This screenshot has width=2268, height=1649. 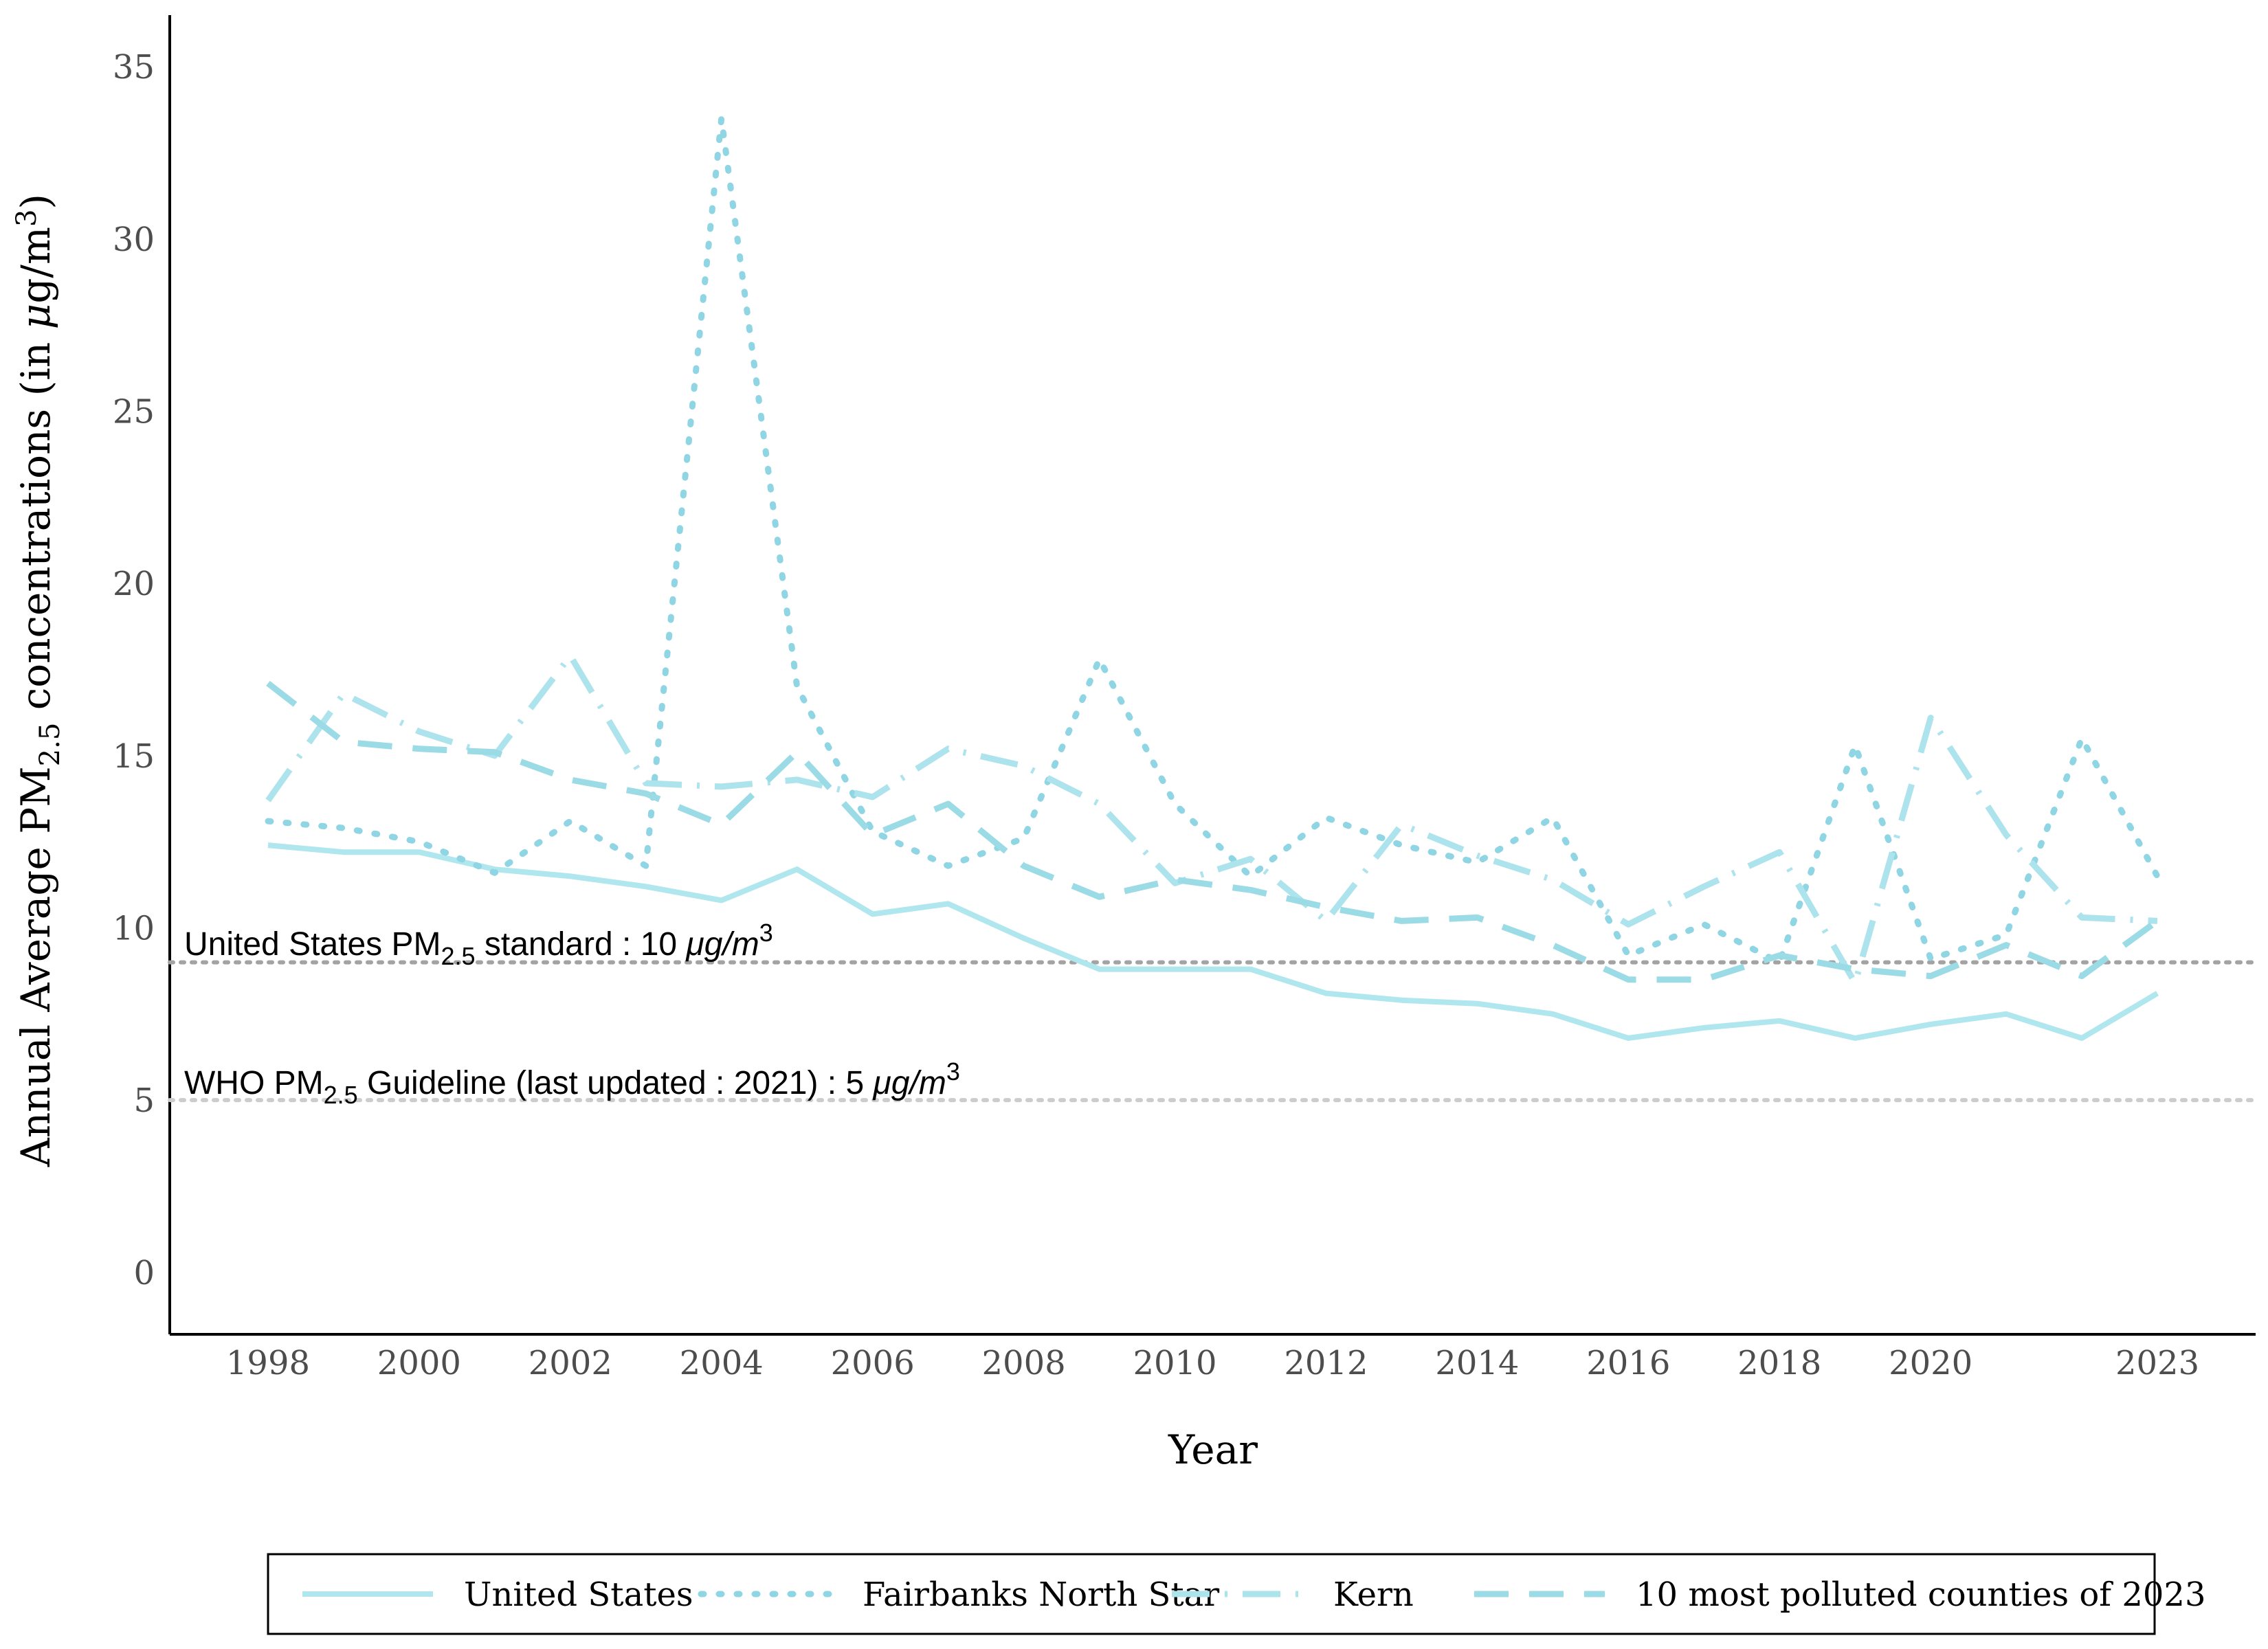 What do you see at coordinates (134, 756) in the screenshot?
I see `y-tick-label: 15` at bounding box center [134, 756].